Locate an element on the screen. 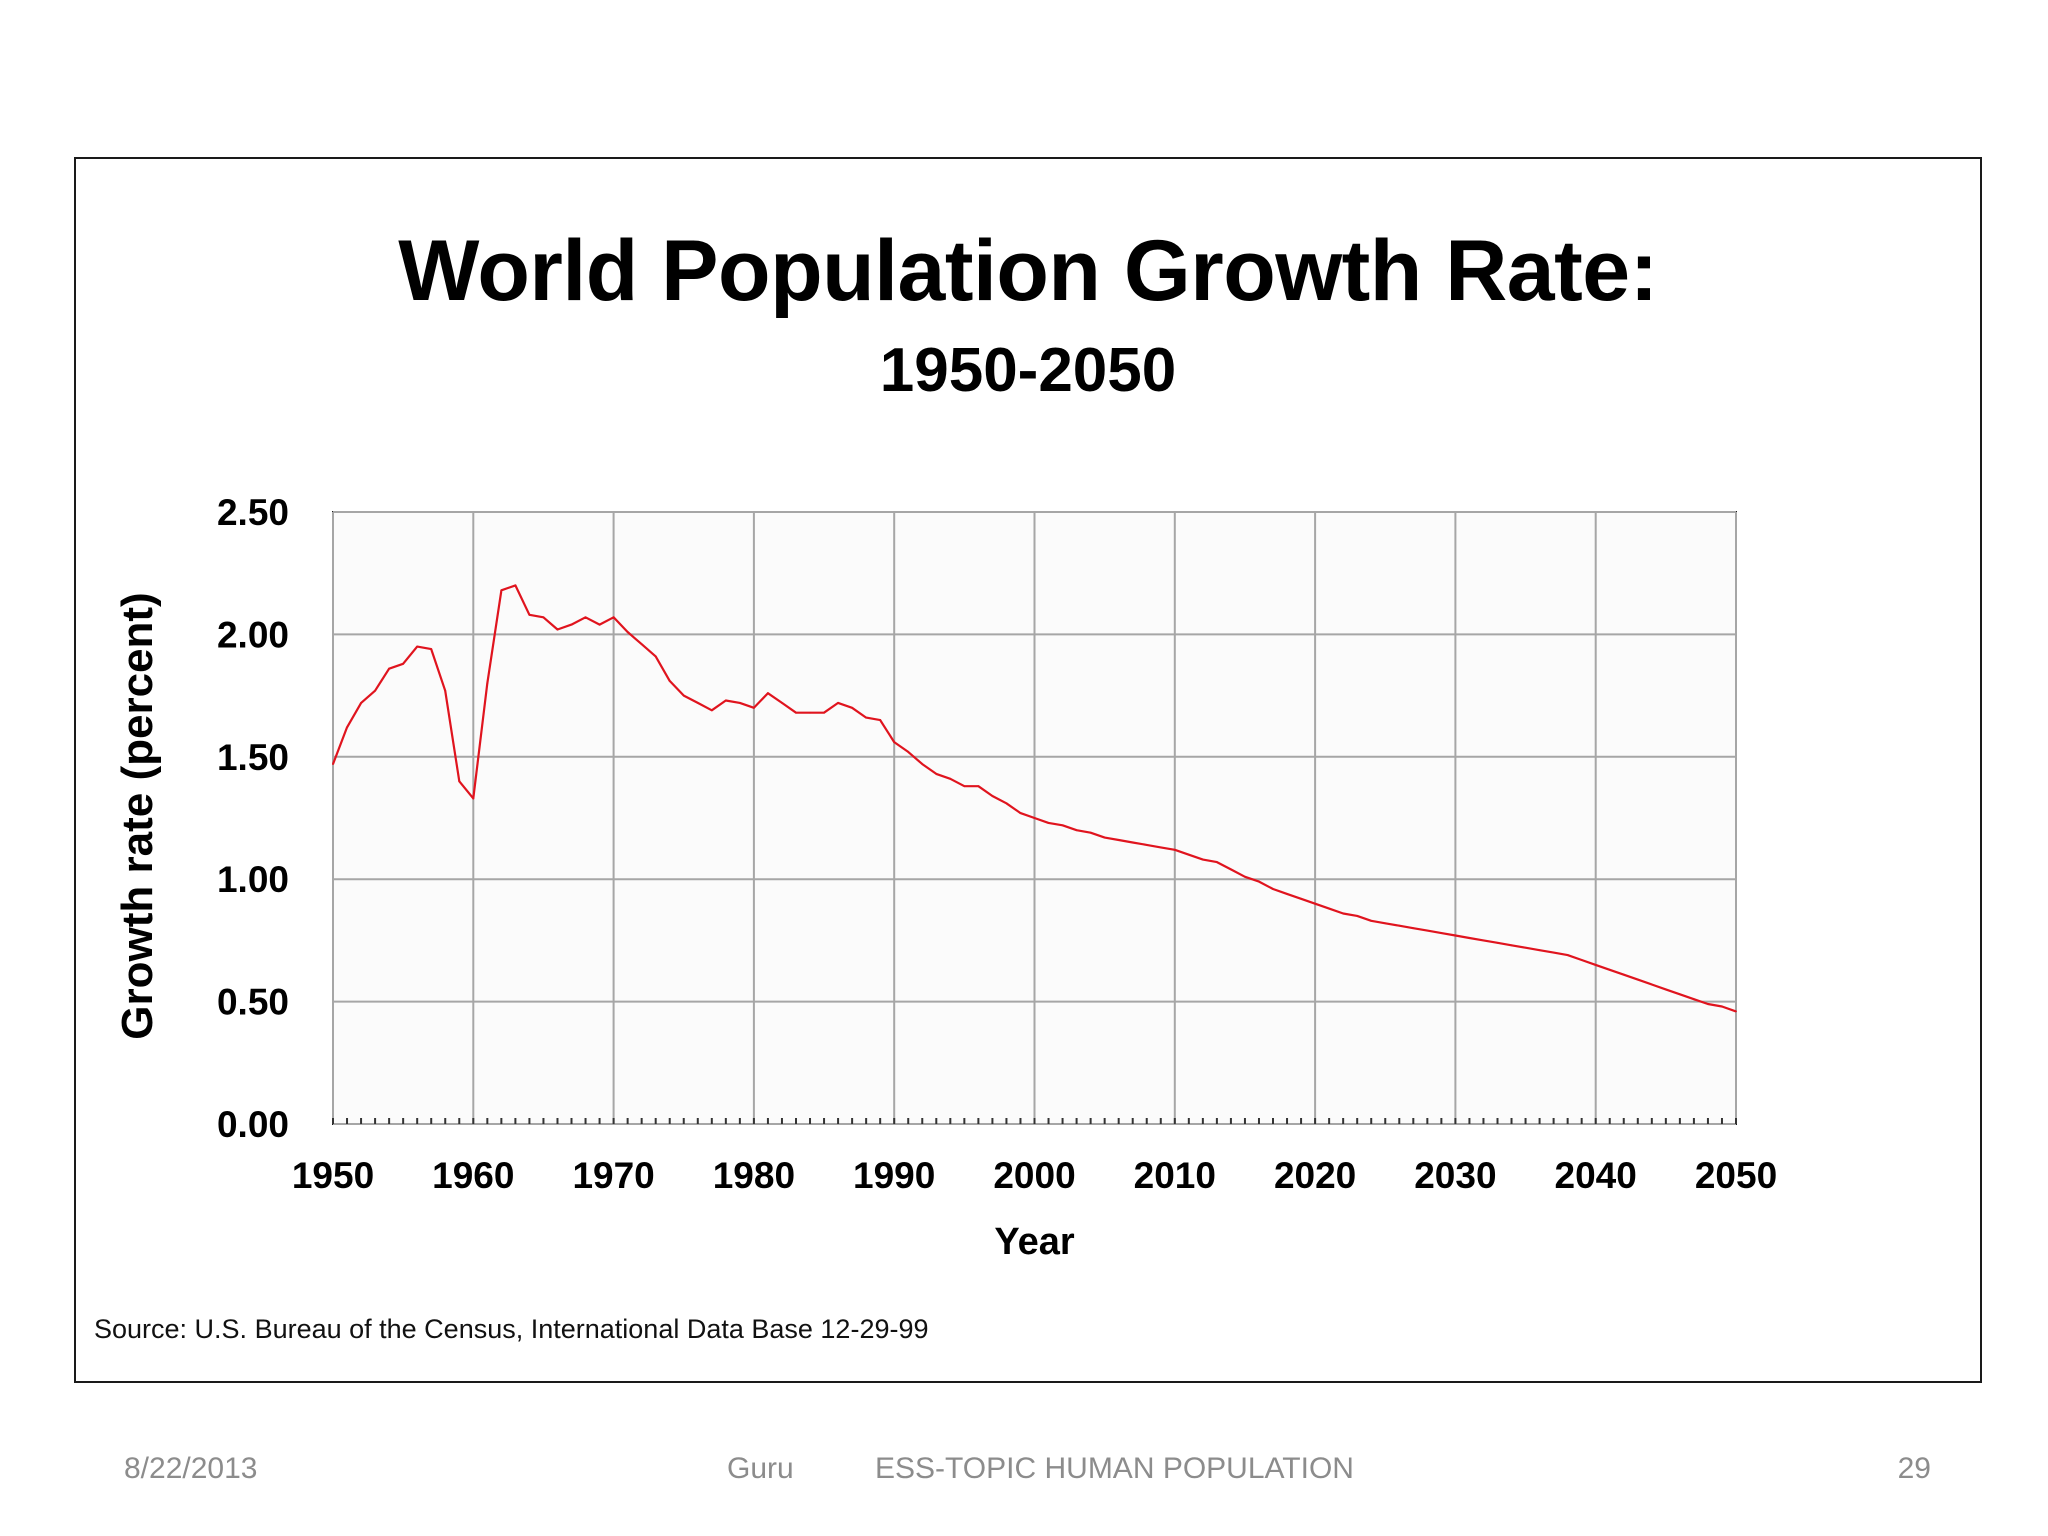  chart-subtitle: 1950-2050 is located at coordinates (1028, 370).